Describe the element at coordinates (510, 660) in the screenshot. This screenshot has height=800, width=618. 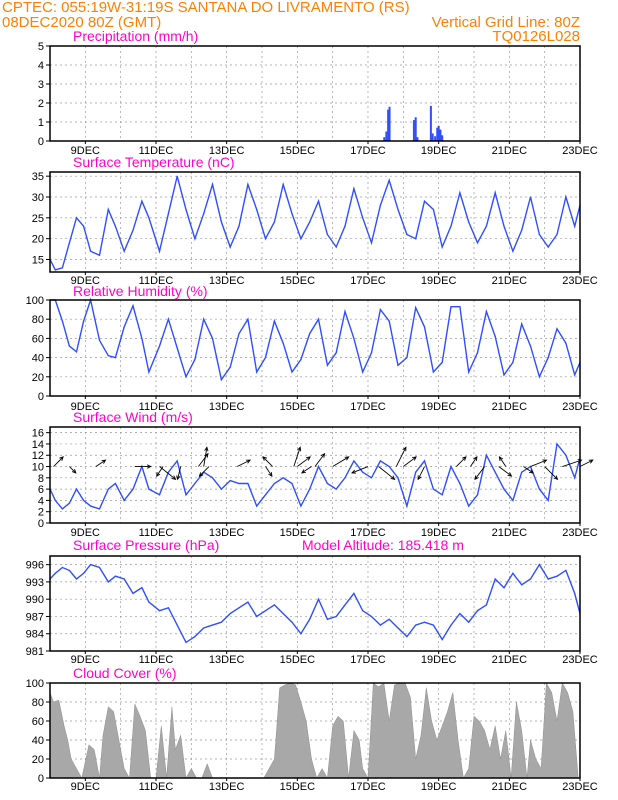
I see `pressure-xtick-label: 21DEC` at that location.